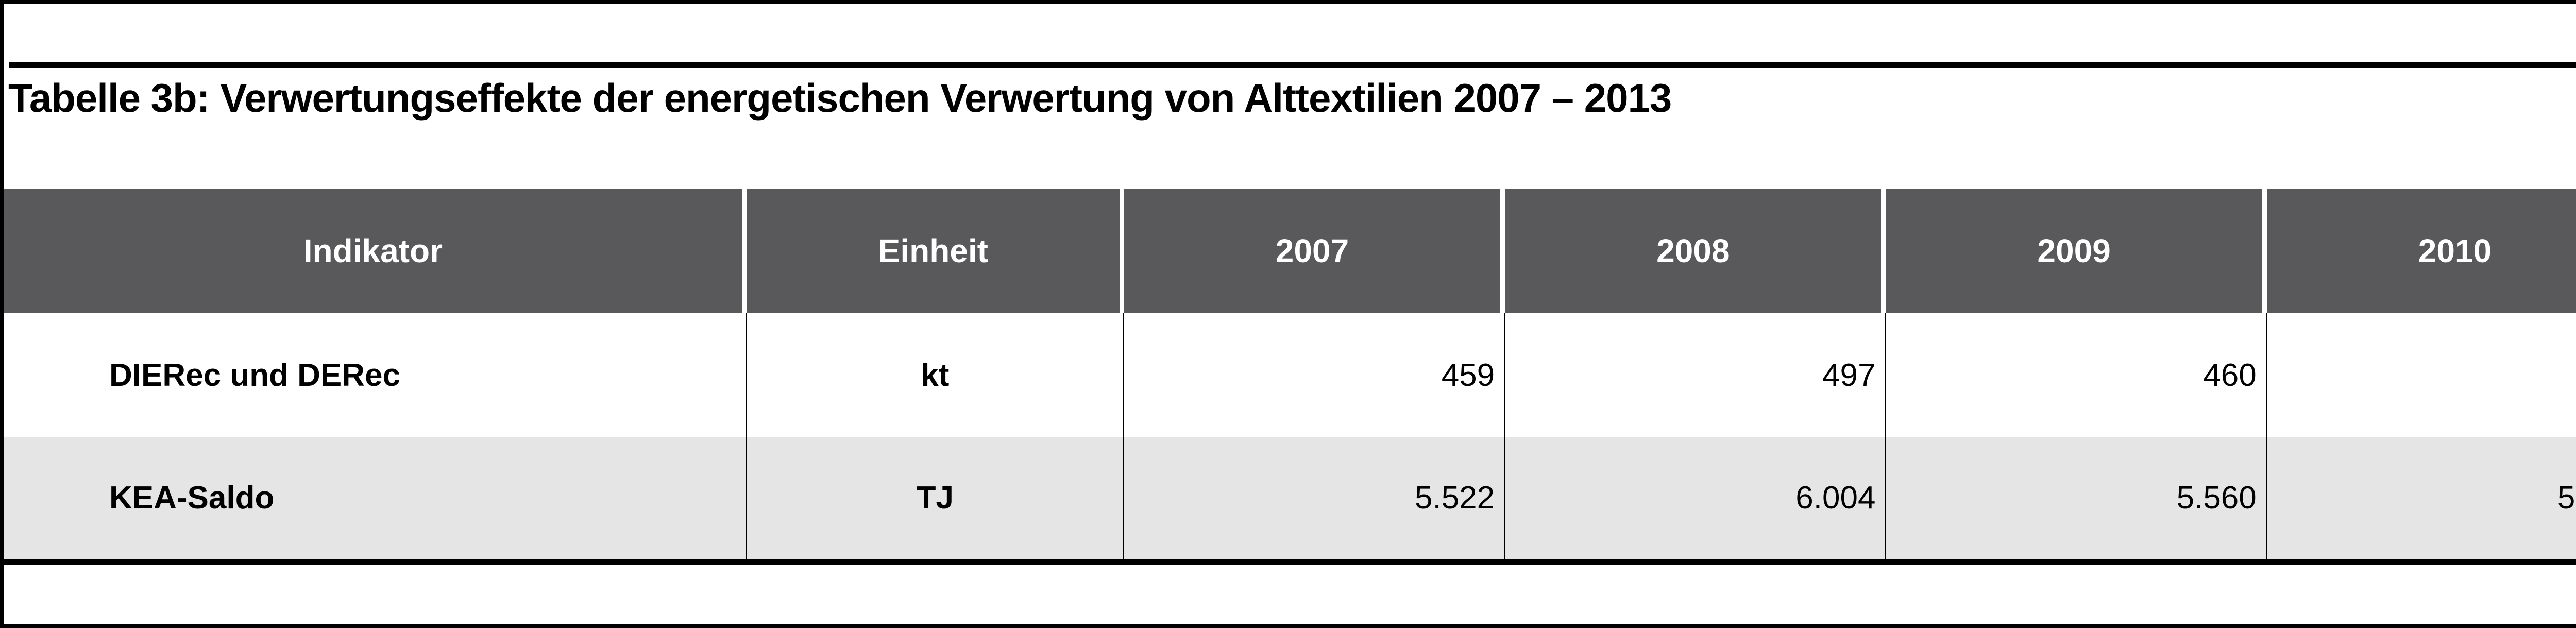 This screenshot has height=628, width=2576. What do you see at coordinates (2076, 251) in the screenshot?
I see `column-header-2009: 2009` at bounding box center [2076, 251].